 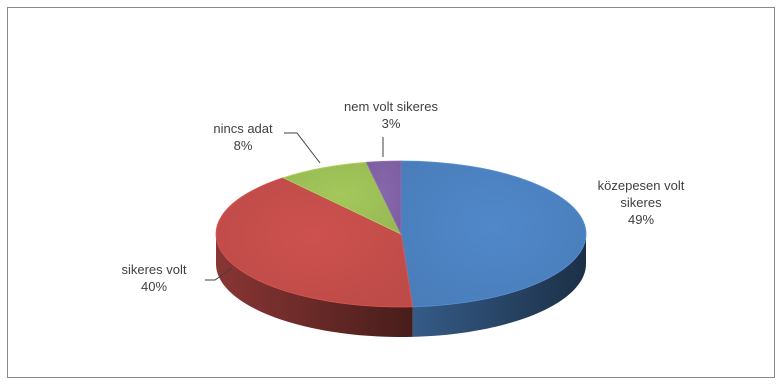 I want to click on pie-slice-nincs-adat, so click(x=342, y=198).